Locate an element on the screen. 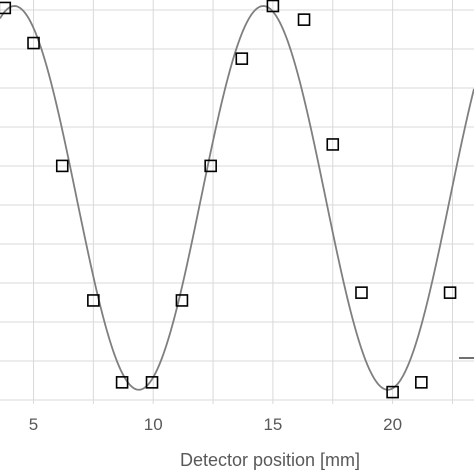 Image resolution: width=474 pixels, height=474 pixels. x-tick-label: 10 is located at coordinates (153, 424).